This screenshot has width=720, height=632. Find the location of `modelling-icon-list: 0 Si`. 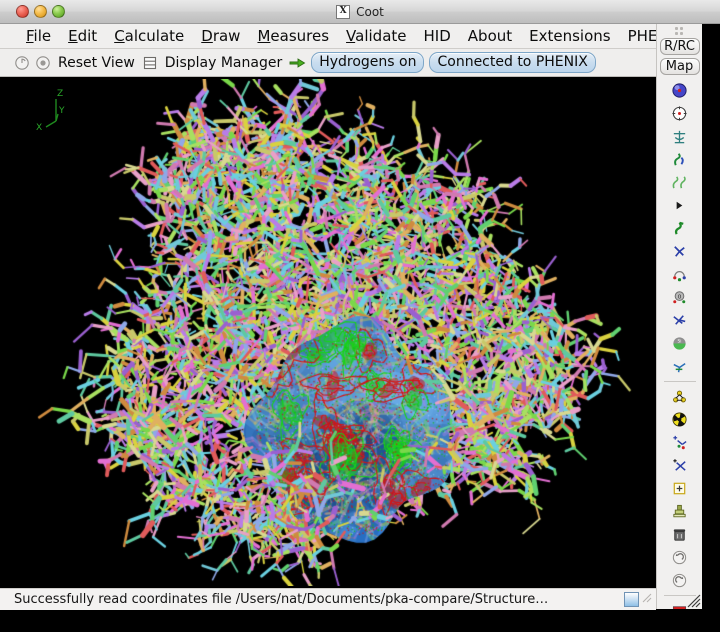

modelling-icon-list: 0 Si is located at coordinates (679, 344).